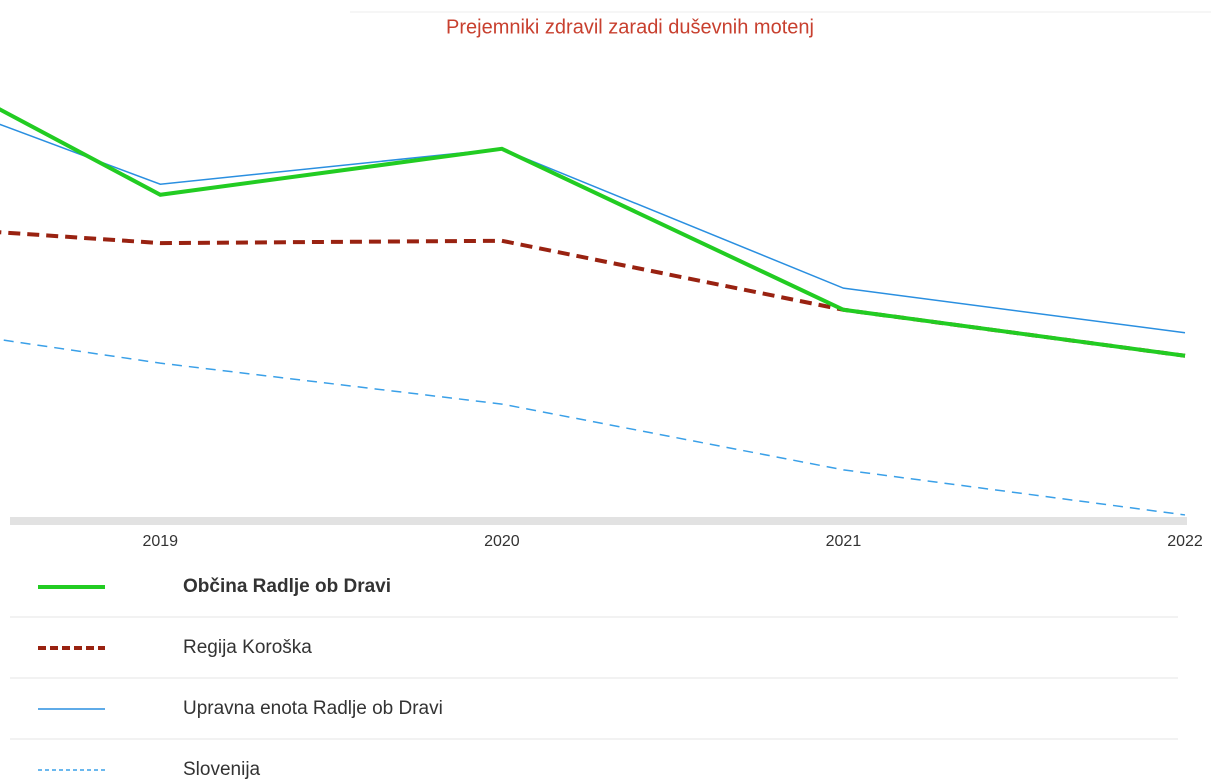  Describe the element at coordinates (598, 521) in the screenshot. I see `x-axis` at that location.